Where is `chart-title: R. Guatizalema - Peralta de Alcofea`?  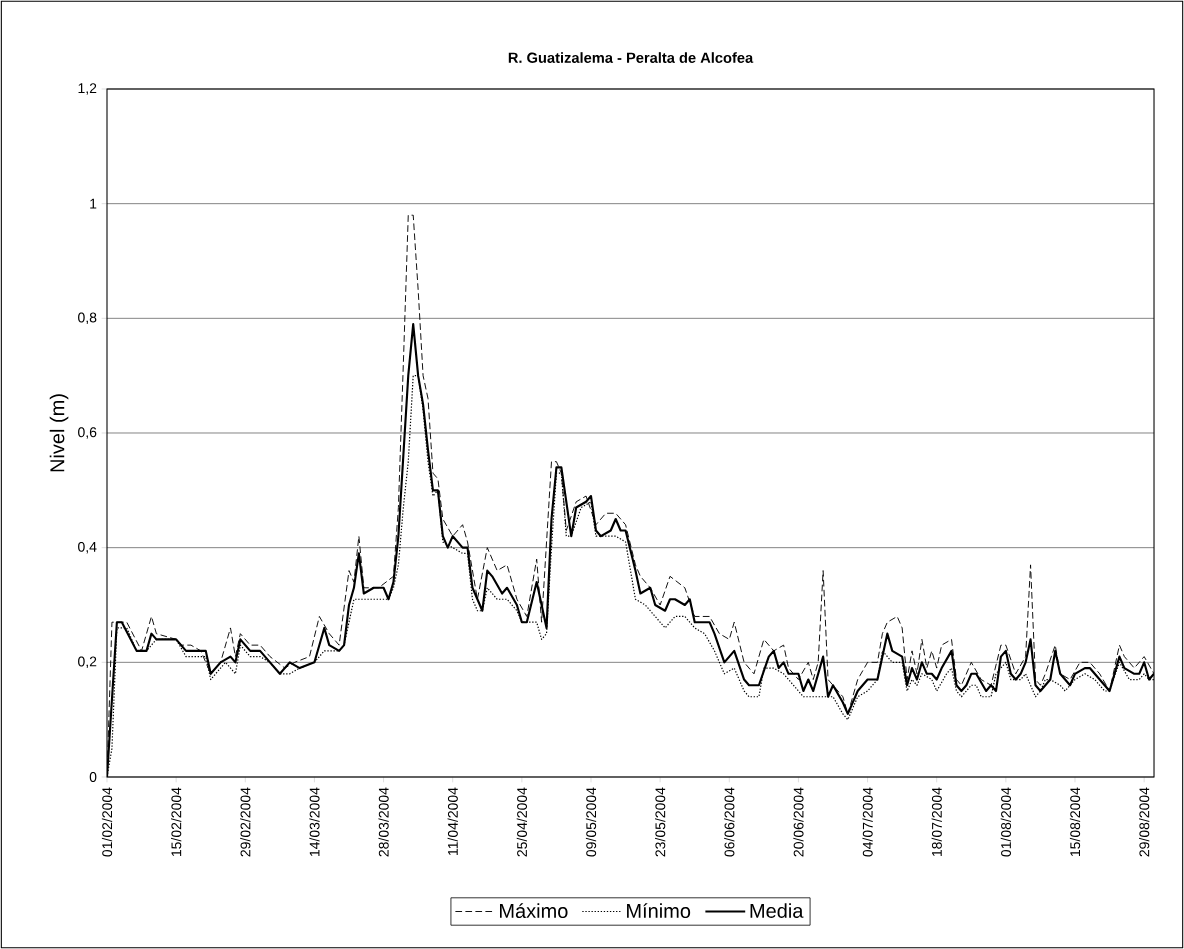
chart-title: R. Guatizalema - Peralta de Alcofea is located at coordinates (631, 57).